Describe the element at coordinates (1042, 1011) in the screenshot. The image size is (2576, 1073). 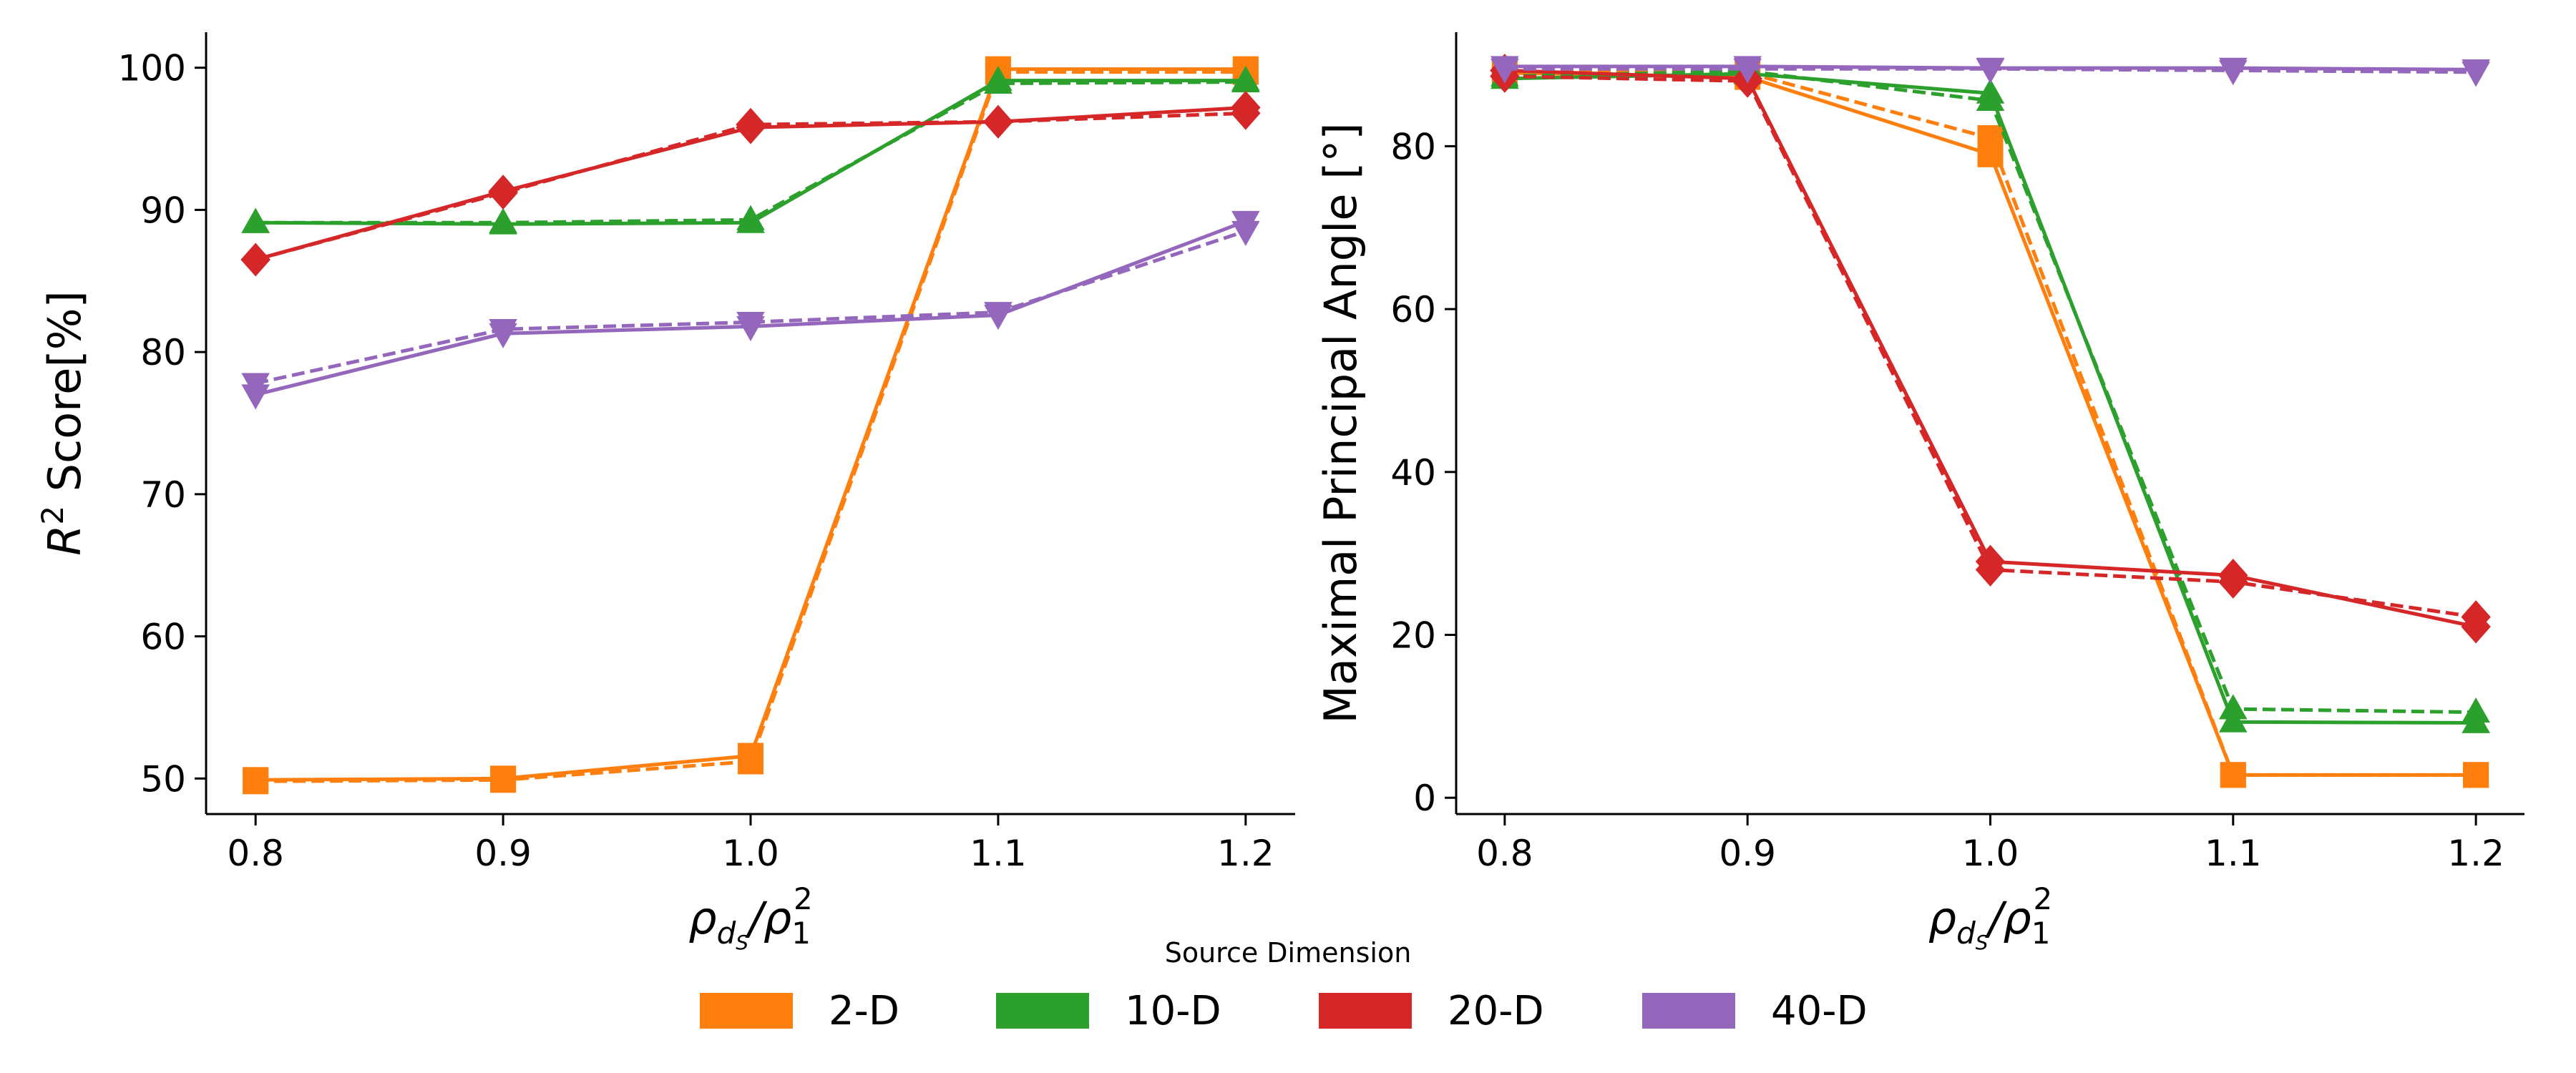
I see `legend-swatch-10d` at that location.